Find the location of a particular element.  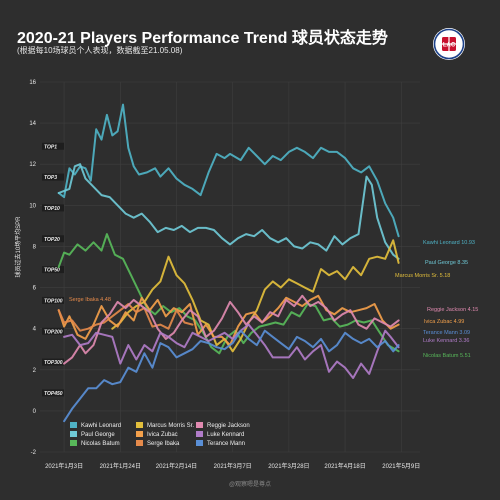

end-label: Serge Ibaka 4.48 is located at coordinates (90, 300).